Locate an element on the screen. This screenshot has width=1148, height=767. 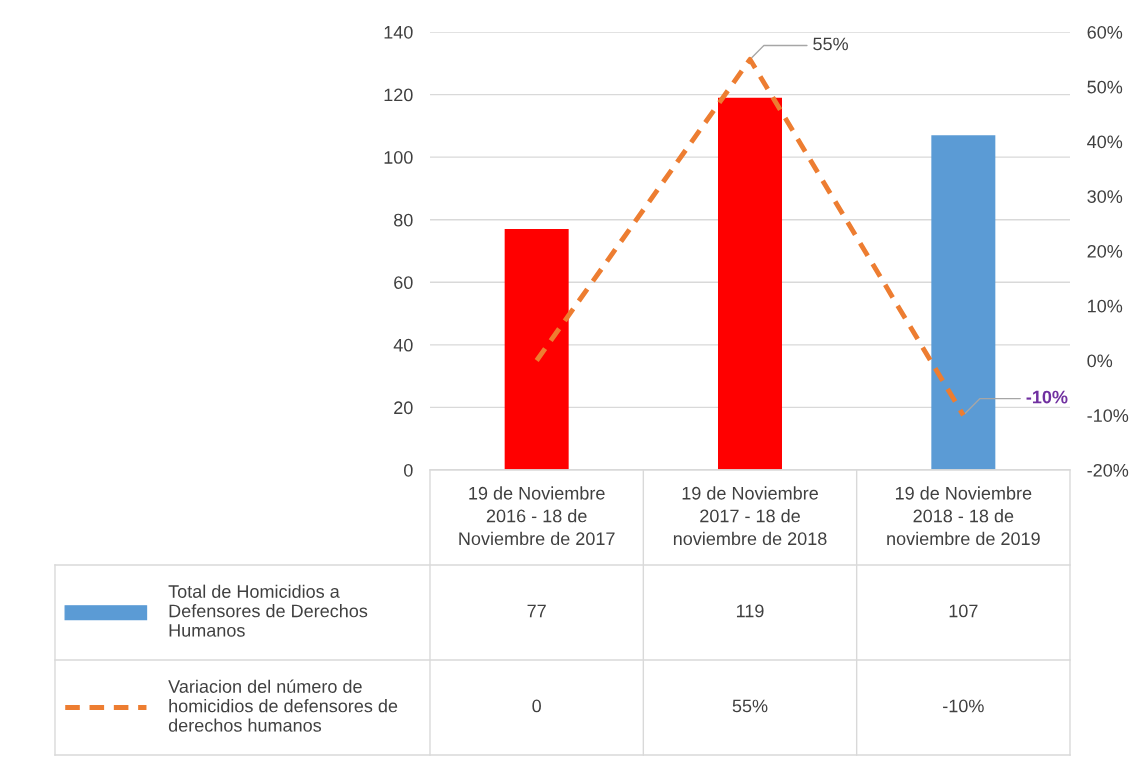
data-label: 77 is located at coordinates (536, 611).